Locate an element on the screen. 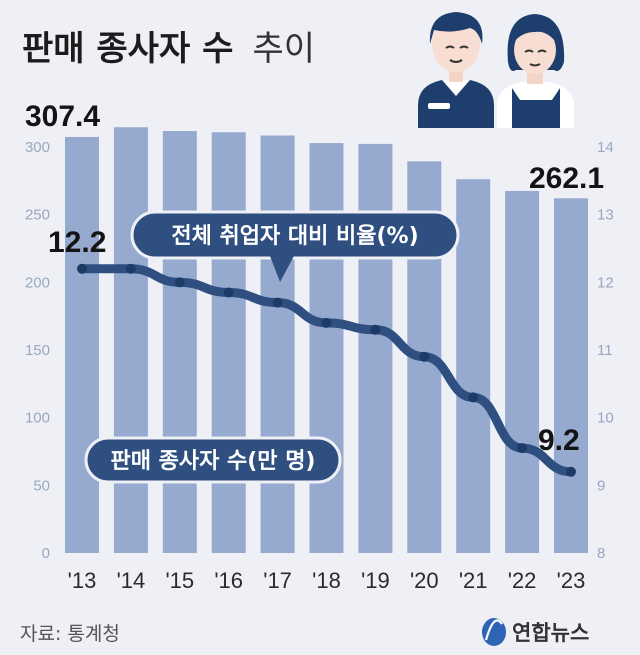 This screenshot has width=640, height=655. first-bar-label: 307.4 is located at coordinates (62, 116).